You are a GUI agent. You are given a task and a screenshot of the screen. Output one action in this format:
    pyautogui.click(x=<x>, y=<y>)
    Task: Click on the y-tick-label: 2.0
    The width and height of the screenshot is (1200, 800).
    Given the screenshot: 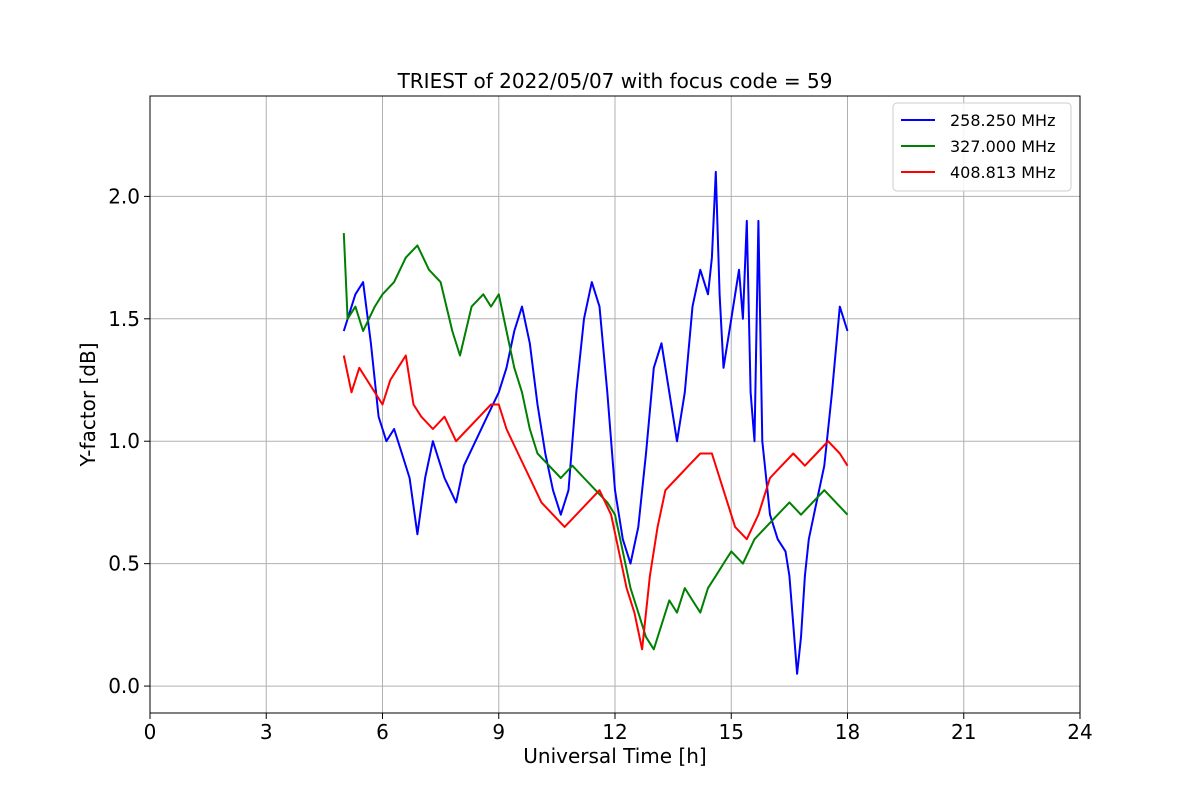 What is the action you would take?
    pyautogui.click(x=124, y=196)
    